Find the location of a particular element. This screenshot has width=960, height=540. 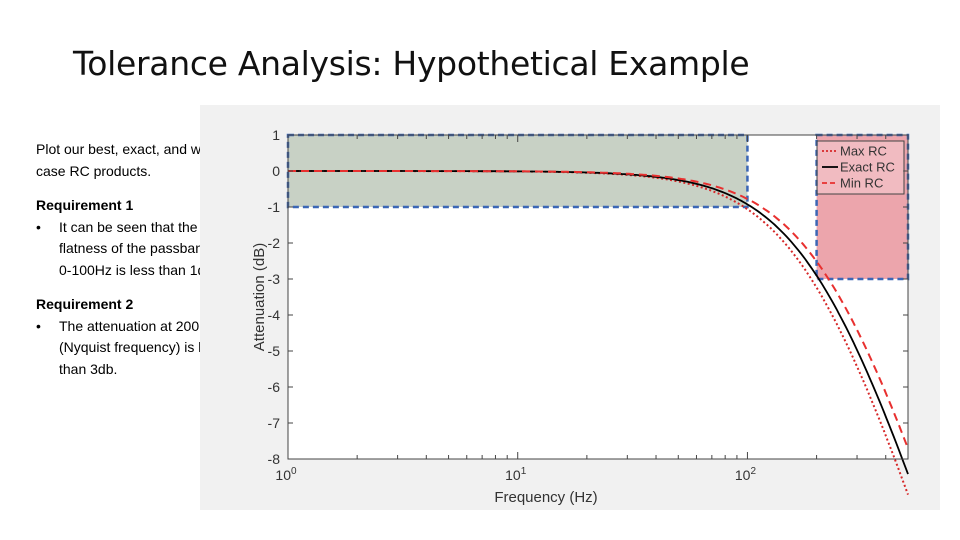

x-tick-exponent: 2 is located at coordinates (753, 471).